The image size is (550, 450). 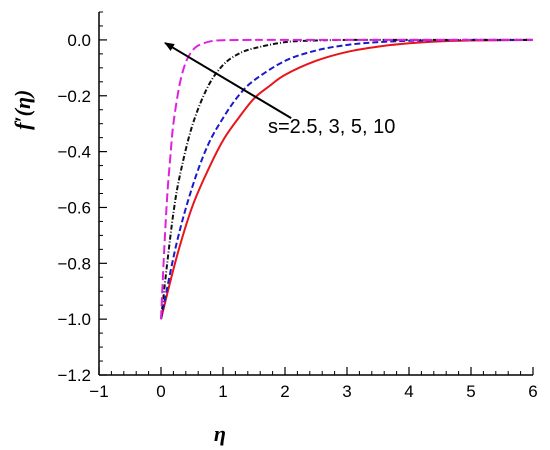 What do you see at coordinates (74, 96) in the screenshot?
I see `y-tick-label: −0.2` at bounding box center [74, 96].